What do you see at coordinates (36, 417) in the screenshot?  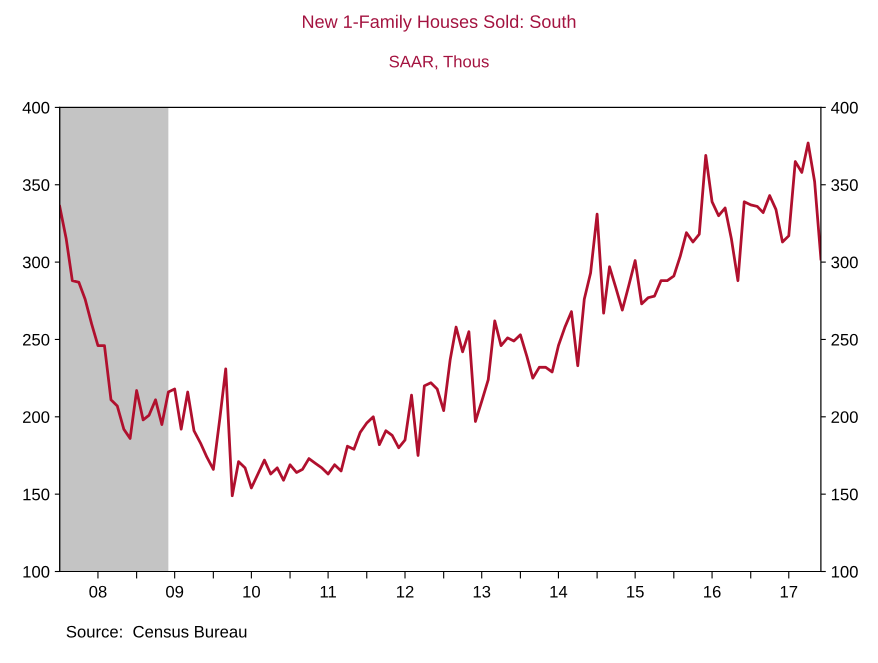 I see `y-tick-label: 200` at bounding box center [36, 417].